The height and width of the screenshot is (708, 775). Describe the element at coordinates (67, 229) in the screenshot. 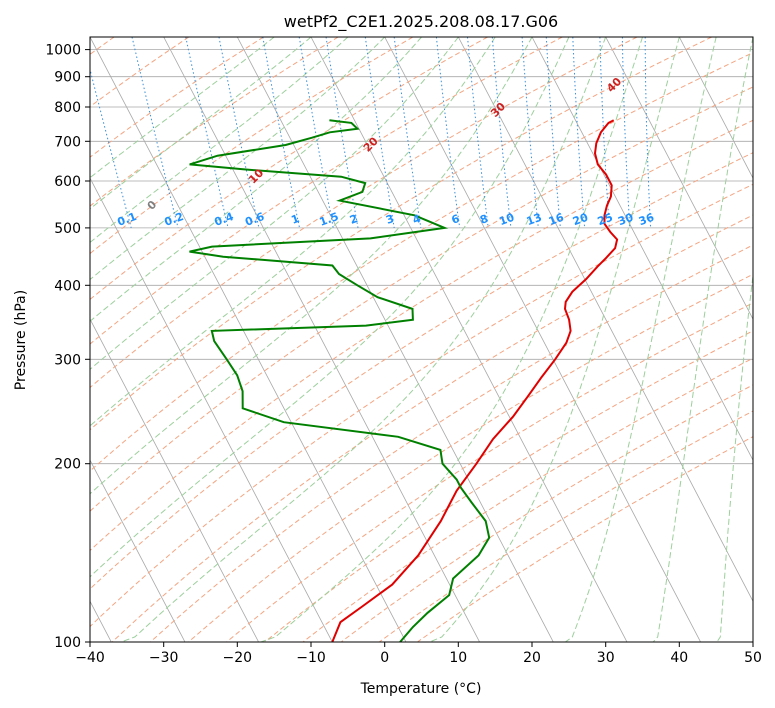

I see `y-tick-label: 500` at that location.